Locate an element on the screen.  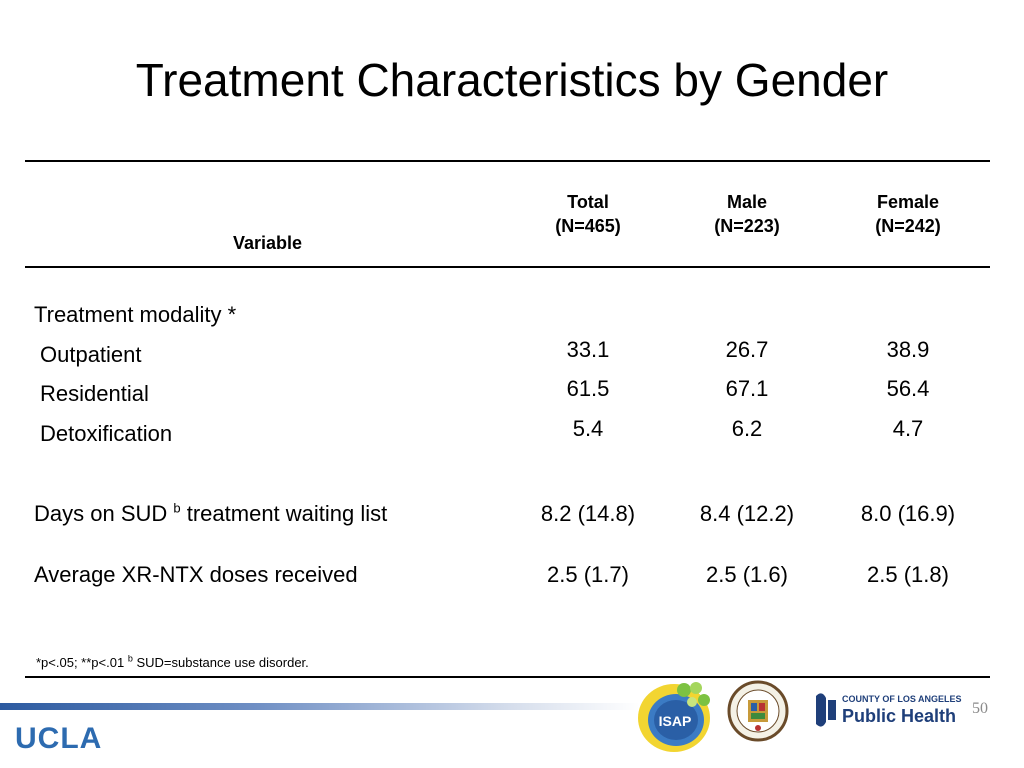
header-male: Male (N=223) is located at coordinates (747, 214).